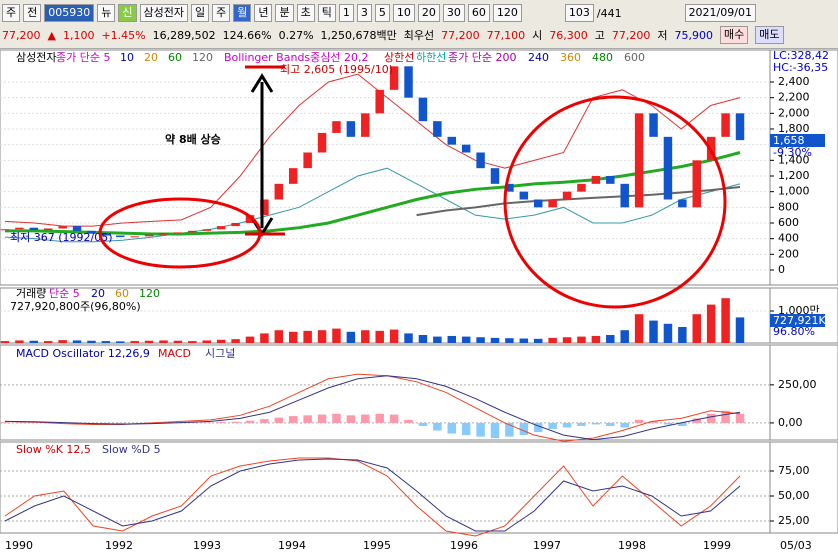 Image resolution: width=838 pixels, height=556 pixels. Describe the element at coordinates (803, 167) in the screenshot. I see `axis-panel` at that location.